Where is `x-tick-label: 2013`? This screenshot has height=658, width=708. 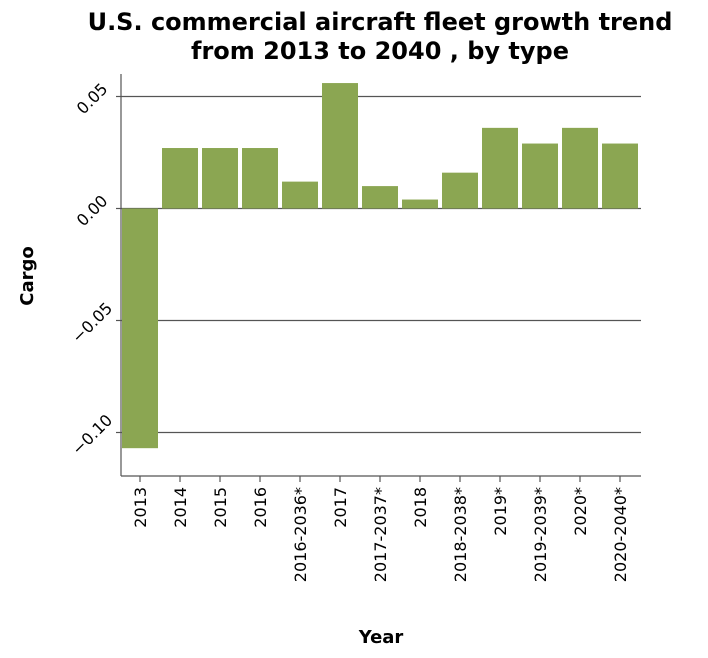
x-tick-label: 2013 is located at coordinates (140, 507).